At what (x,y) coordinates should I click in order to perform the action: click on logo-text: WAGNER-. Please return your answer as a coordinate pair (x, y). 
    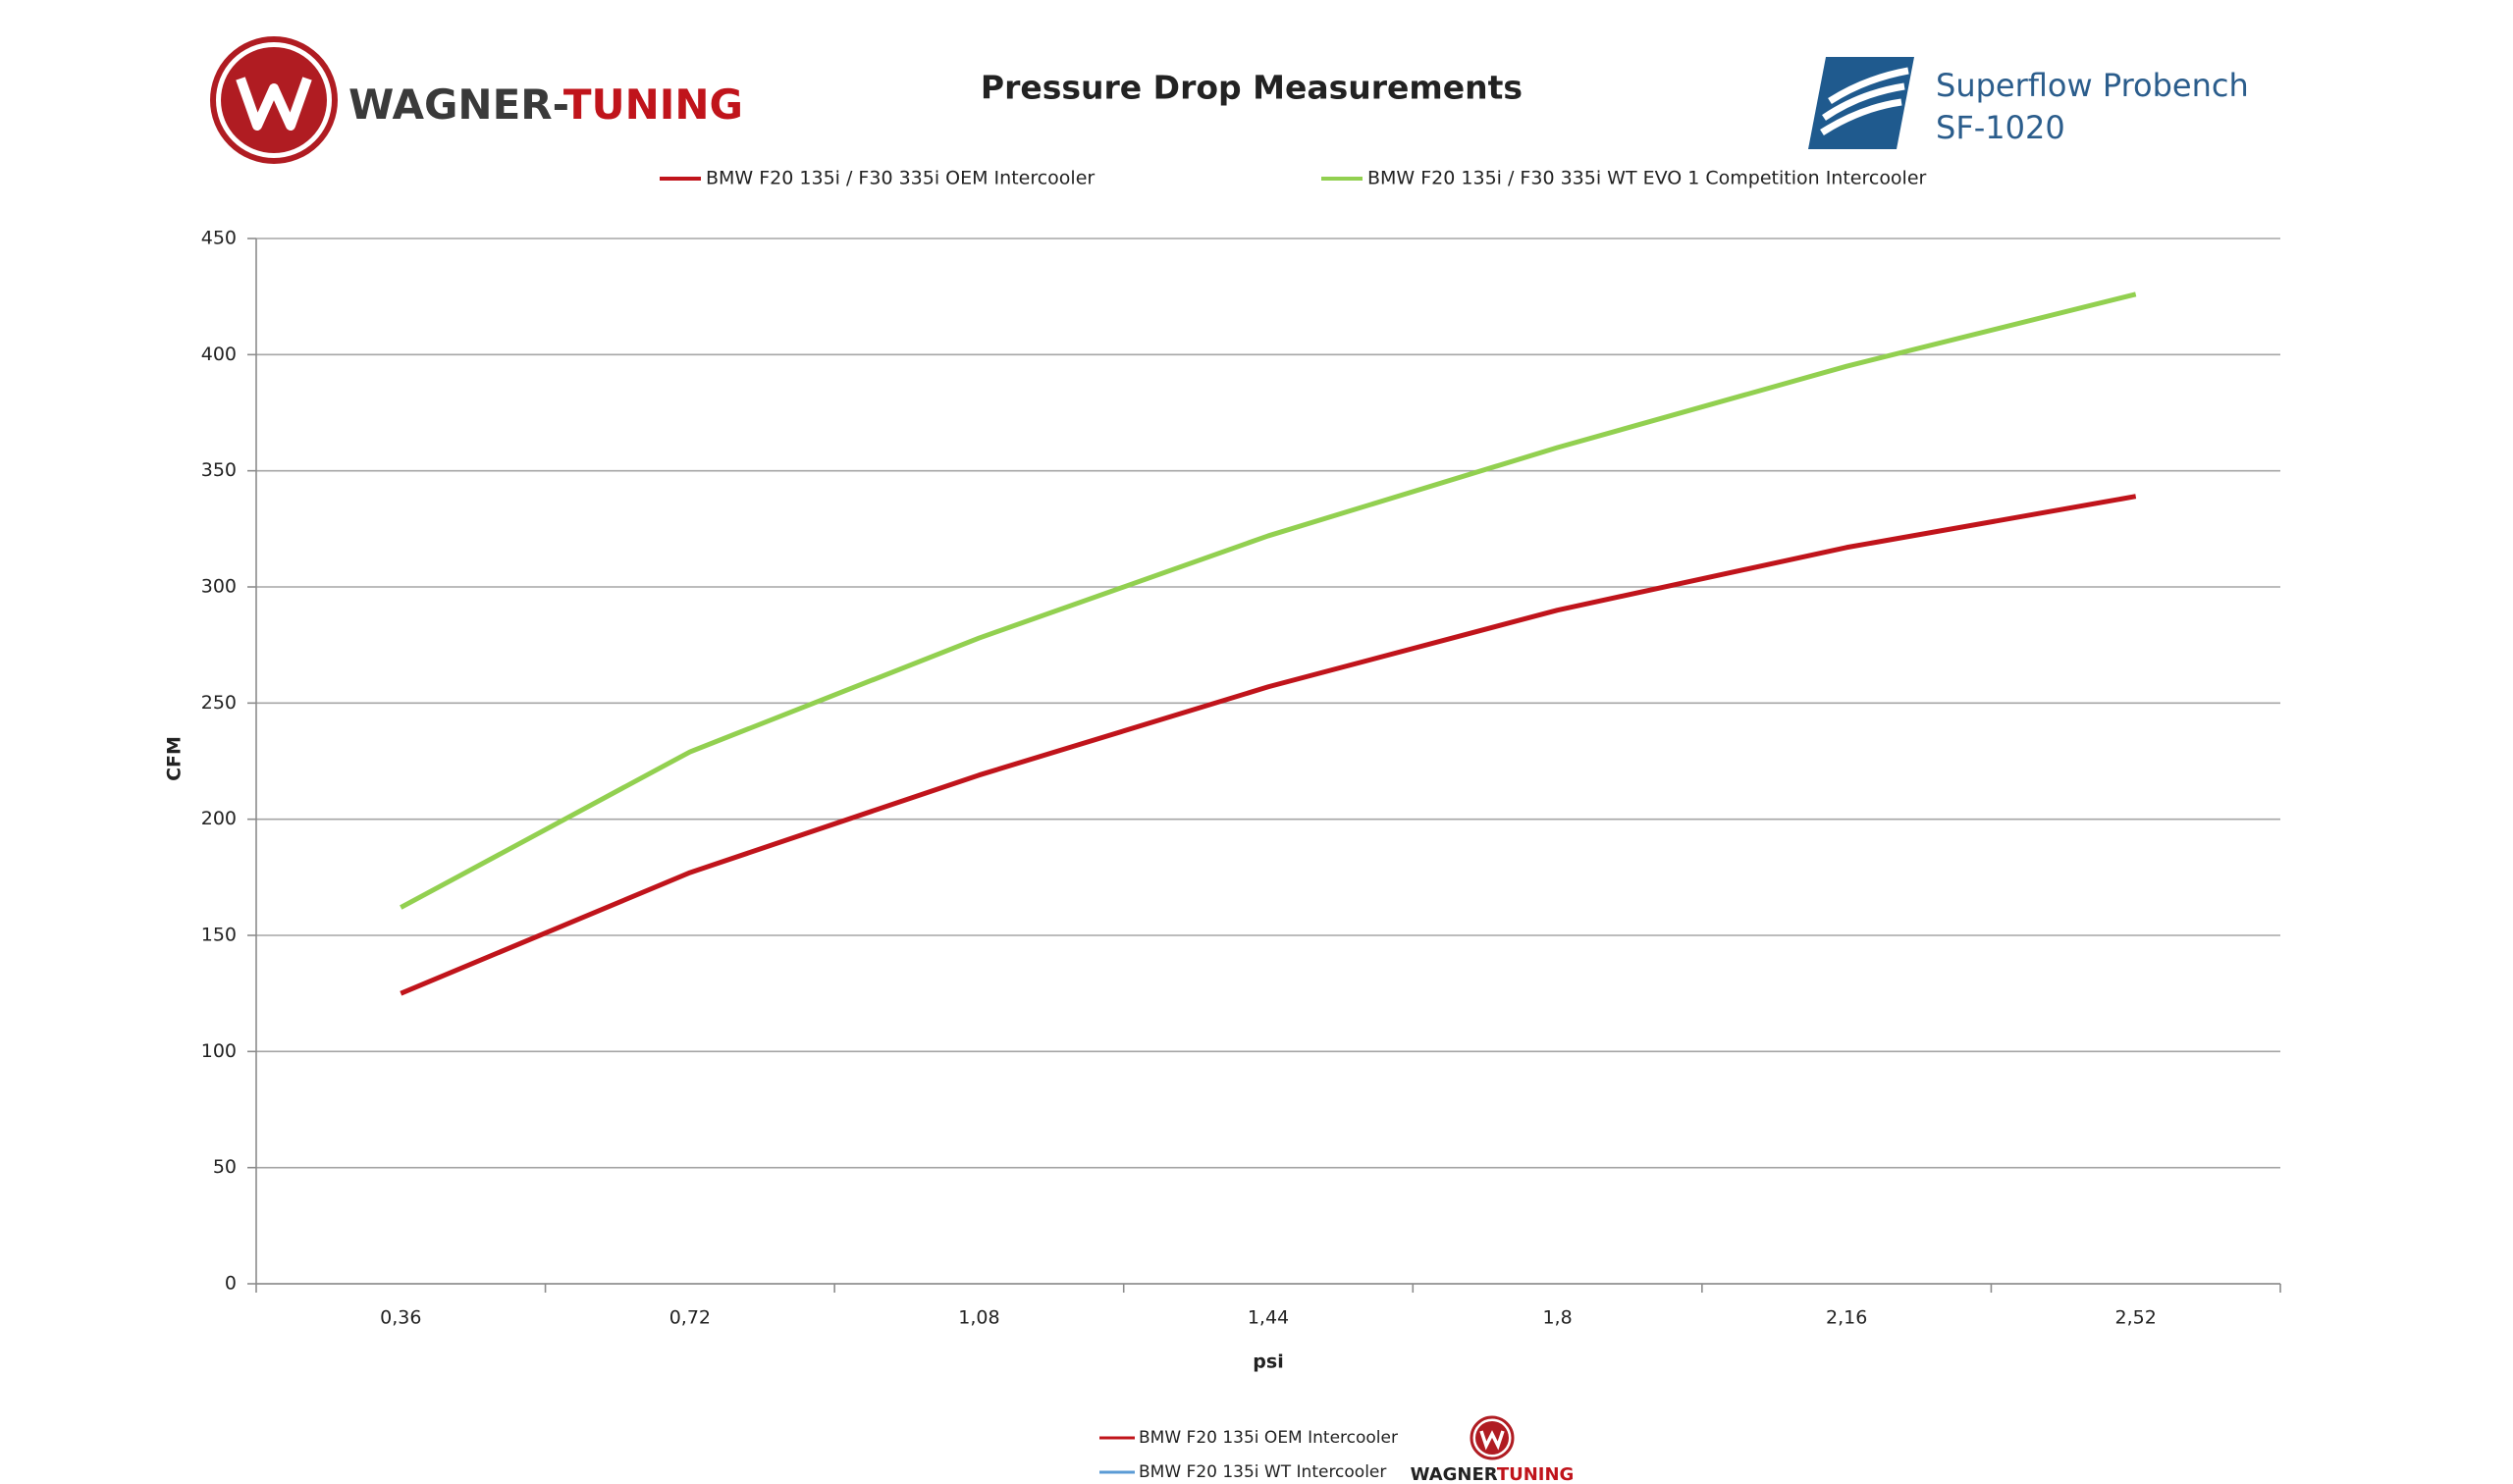
    Looking at the image, I should click on (458, 105).